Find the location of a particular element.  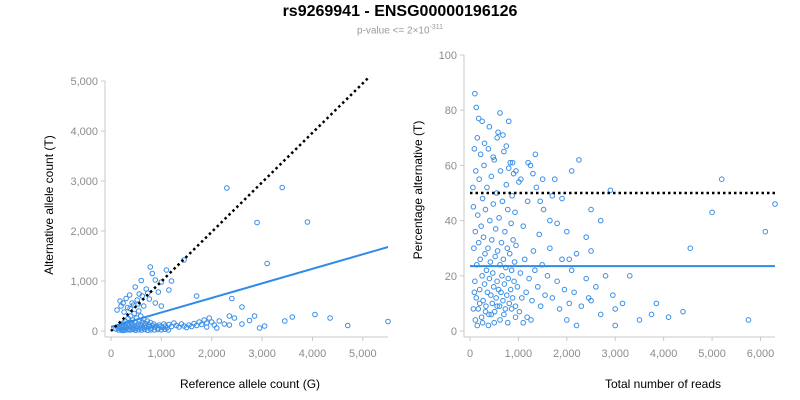

y-tick-label: 60 is located at coordinates (451, 166).